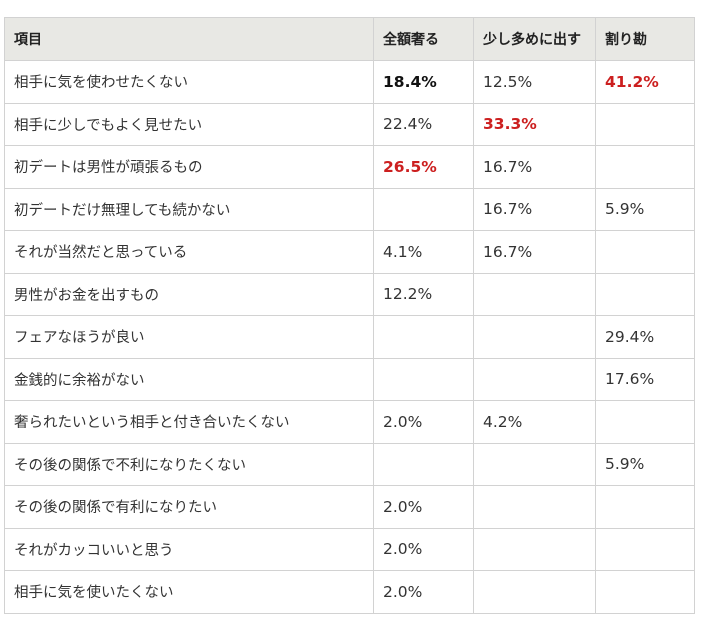 Image resolution: width=706 pixels, height=626 pixels. I want to click on pay-more-cell: 12.5%, so click(534, 82).